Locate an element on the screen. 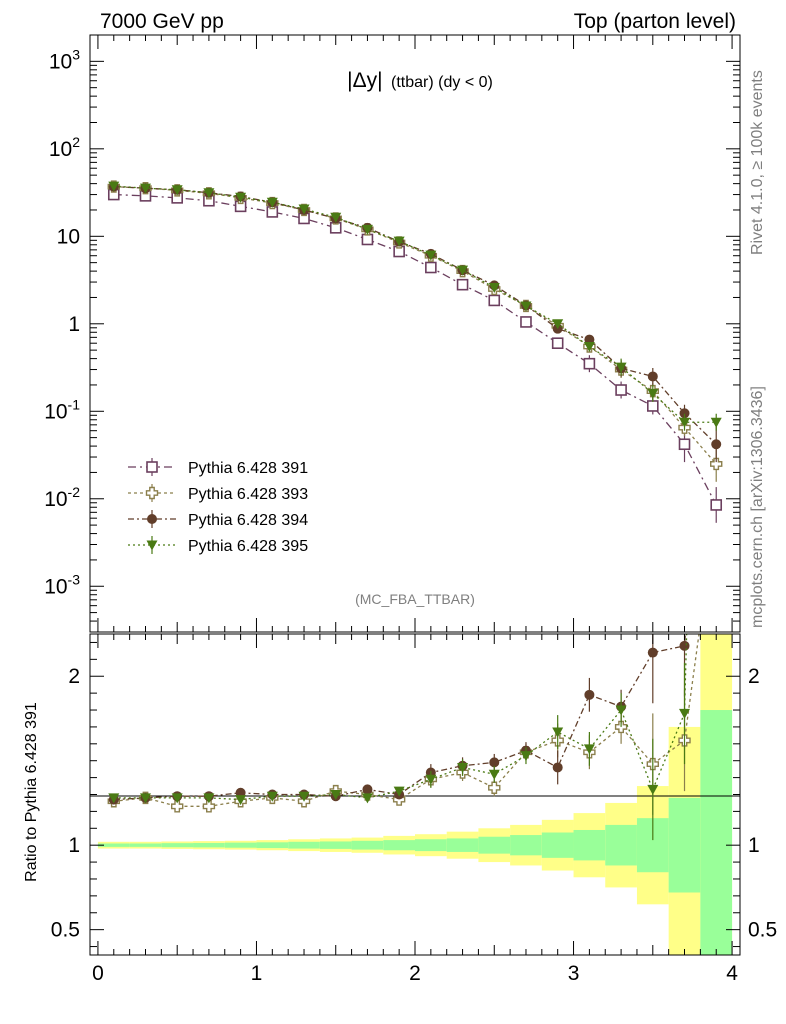 The width and height of the screenshot is (786, 1024). ratio-xtick-label: 0 is located at coordinates (98, 973).